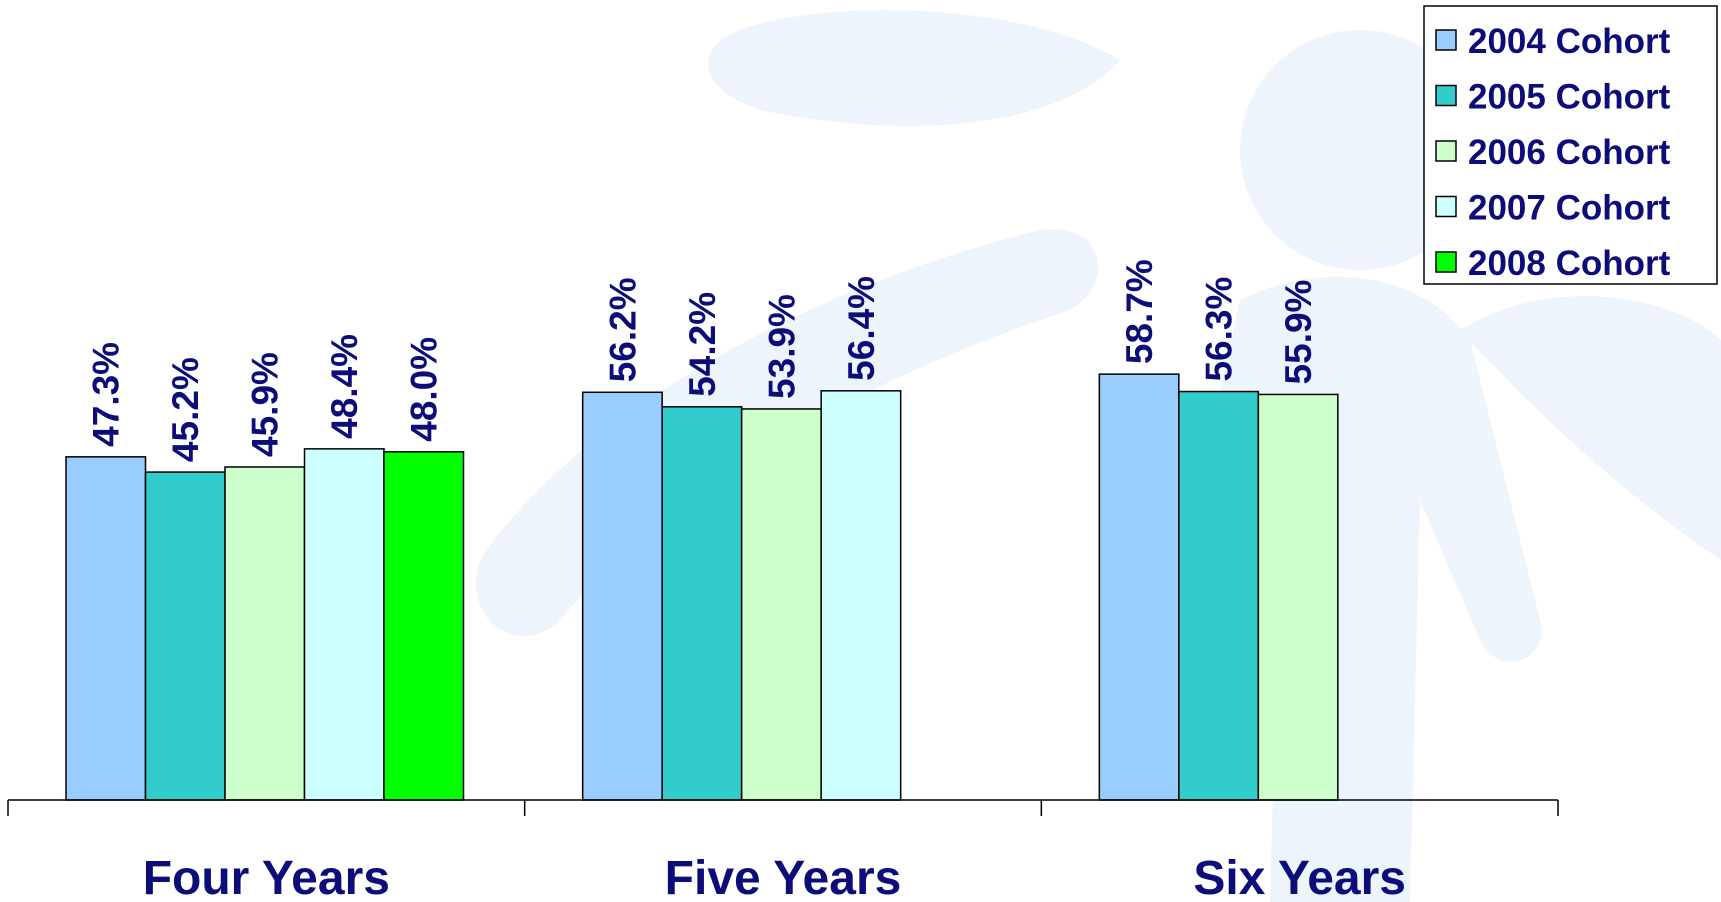 The width and height of the screenshot is (1721, 902). I want to click on legend-box, so click(1570, 145).